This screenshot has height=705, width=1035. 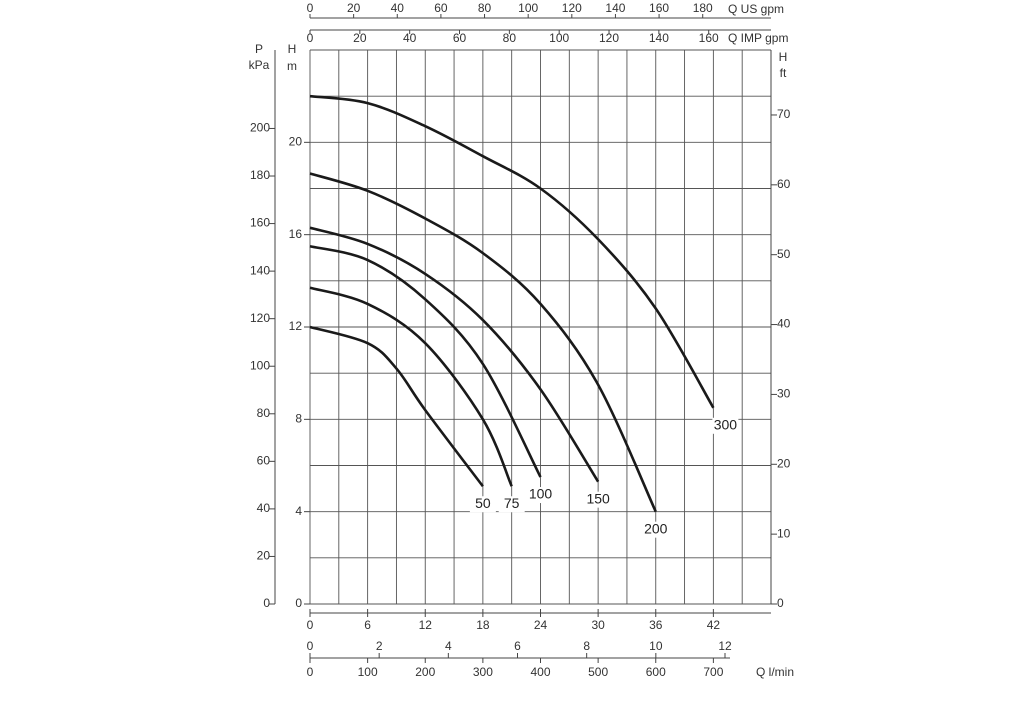 What do you see at coordinates (367, 625) in the screenshot?
I see `x-tick-label: 6` at bounding box center [367, 625].